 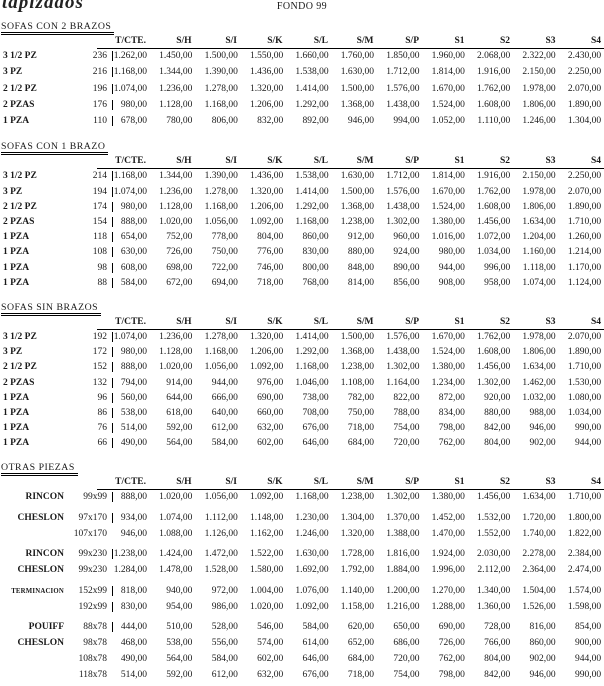 What do you see at coordinates (351, 72) in the screenshot?
I see `price-cell: 1.630,00` at bounding box center [351, 72].